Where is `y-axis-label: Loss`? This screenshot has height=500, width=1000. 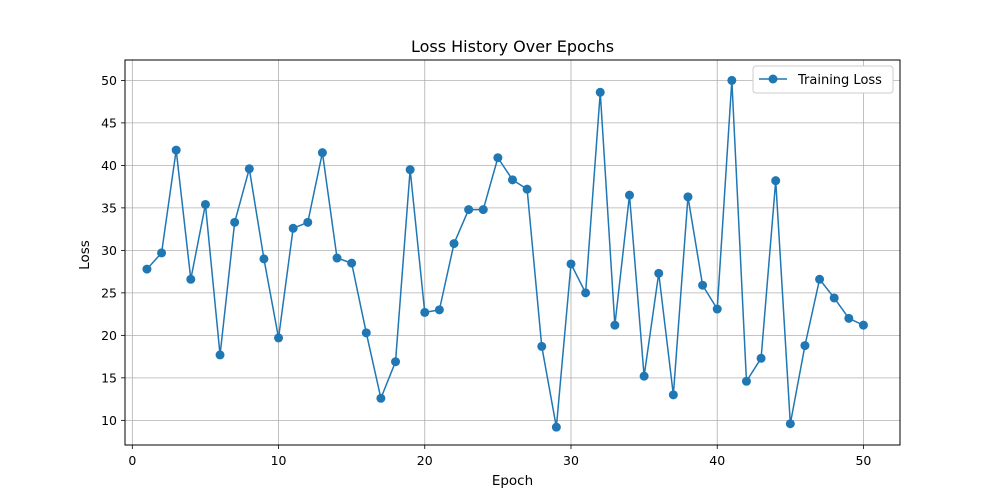
y-axis-label: Loss is located at coordinates (85, 255).